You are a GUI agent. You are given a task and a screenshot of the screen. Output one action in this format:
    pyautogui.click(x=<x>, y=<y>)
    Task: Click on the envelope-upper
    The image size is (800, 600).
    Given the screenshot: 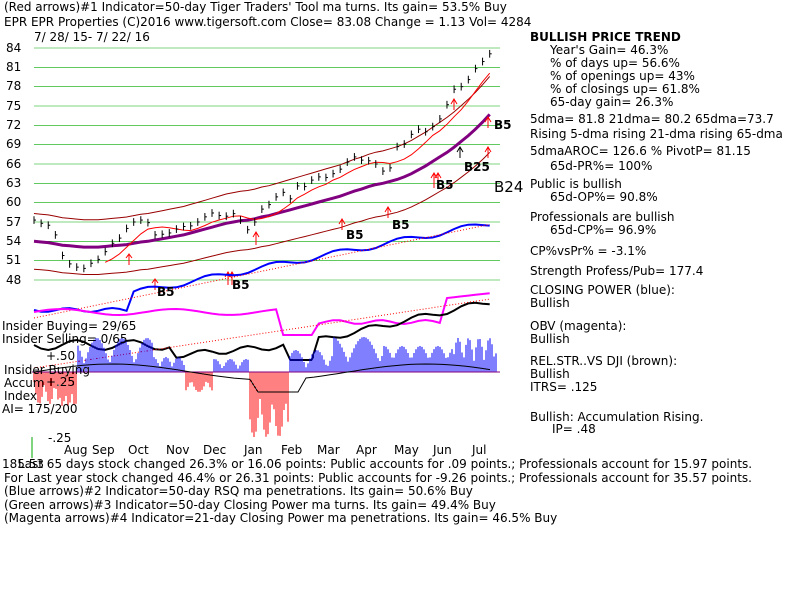 What is the action you would take?
    pyautogui.click(x=262, y=148)
    